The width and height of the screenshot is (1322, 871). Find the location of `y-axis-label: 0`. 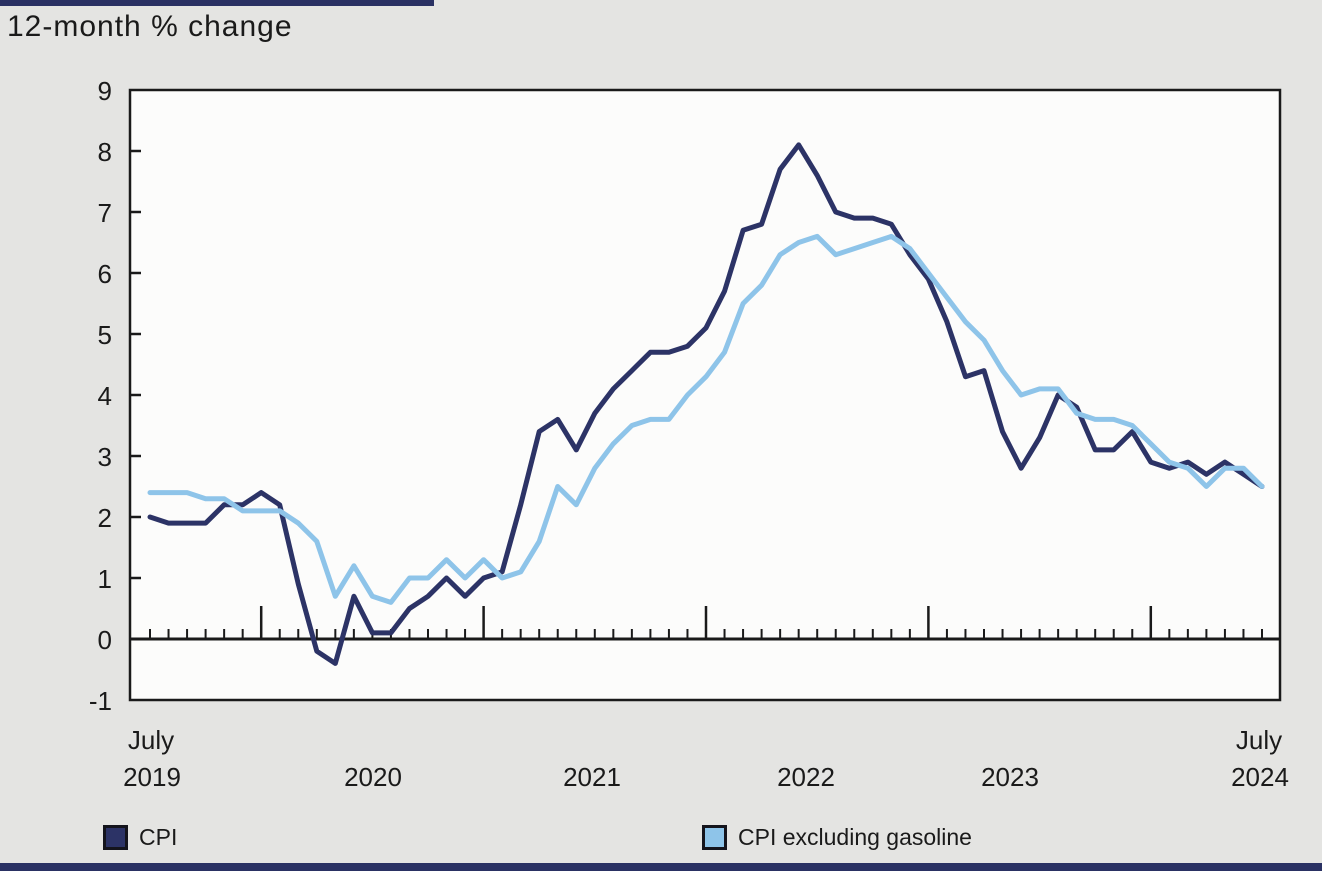

y-axis-label: 0 is located at coordinates (105, 640).